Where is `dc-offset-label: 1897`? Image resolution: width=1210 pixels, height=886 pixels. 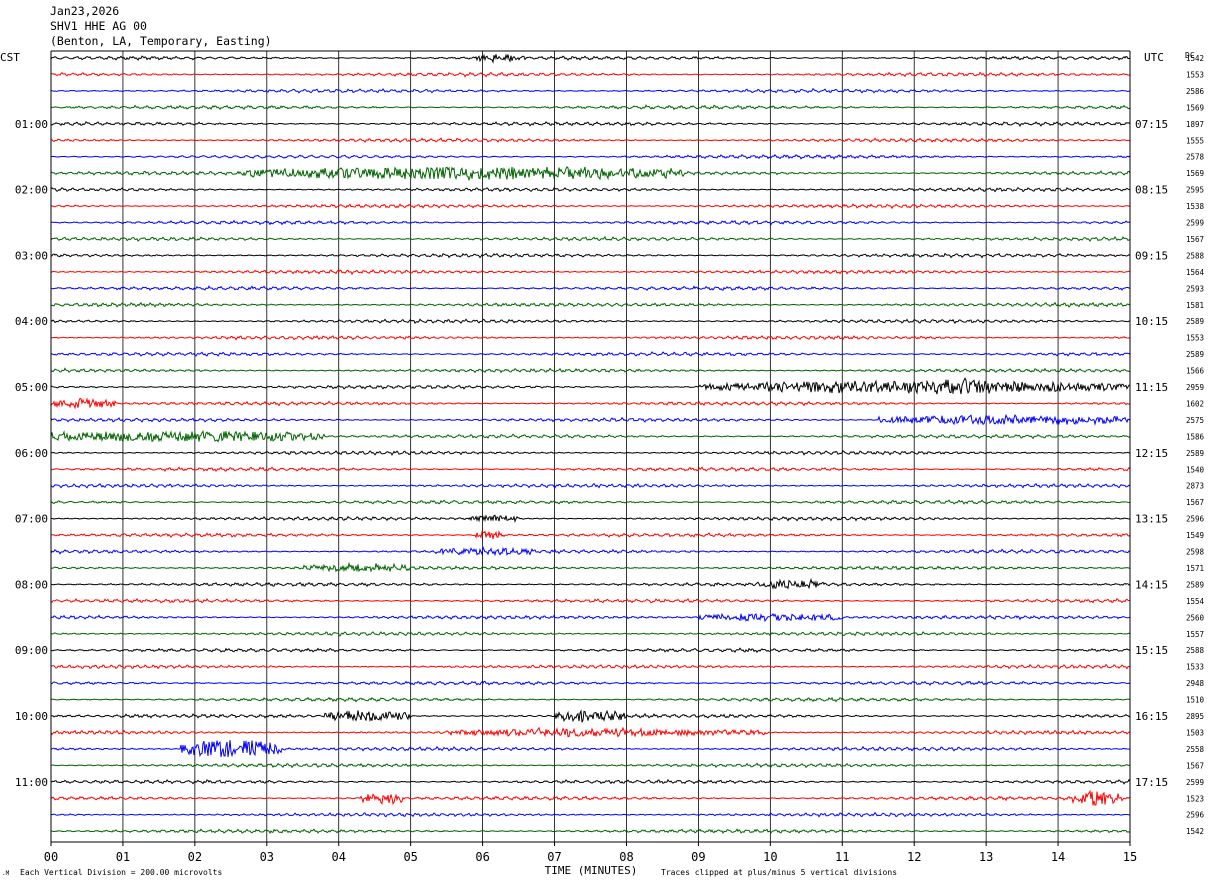 dc-offset-label: 1897 is located at coordinates (1195, 124).